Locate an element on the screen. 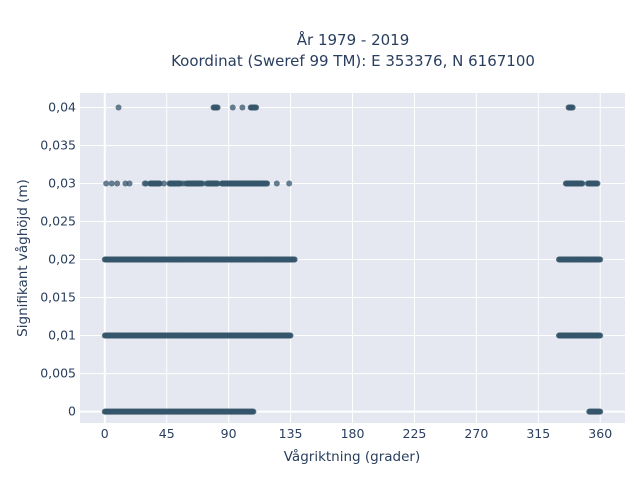 This screenshot has height=480, width=640. x-axis-ticks: 0 45 90 135 180 225 270 315 360 is located at coordinates (356, 433).